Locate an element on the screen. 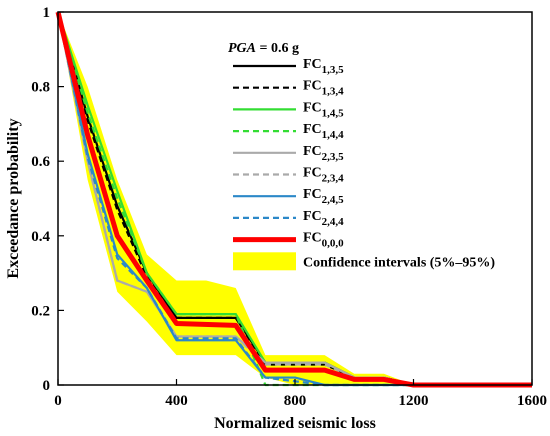 The image size is (550, 436). y-axis-ticks: 0 0.2 0.4 0.6 0.8 1 is located at coordinates (47, 199).